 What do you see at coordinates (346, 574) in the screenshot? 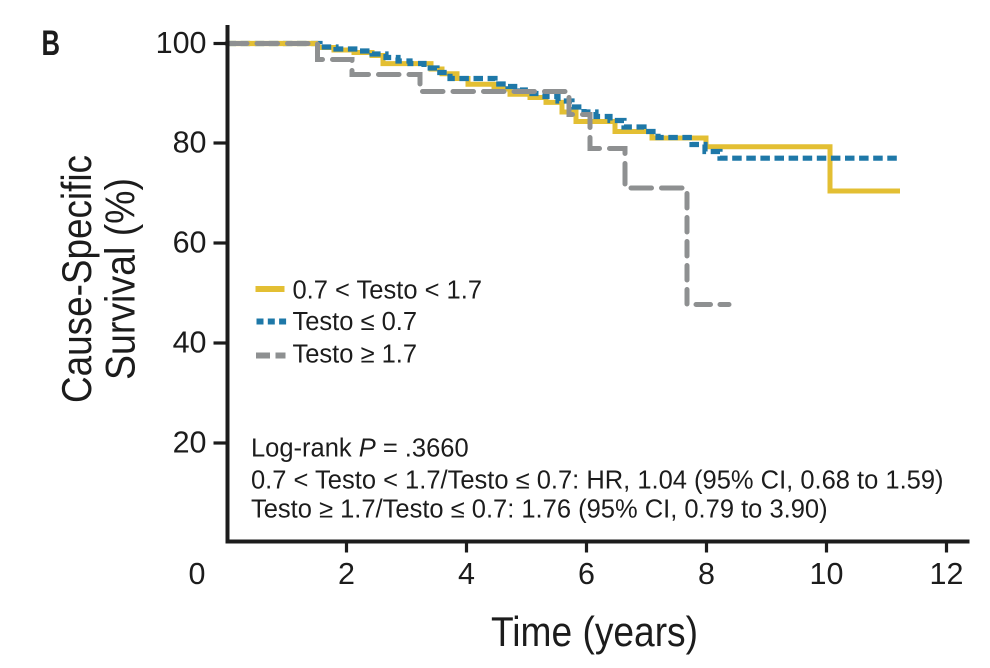
I see `svg-text: 2` at bounding box center [346, 574].